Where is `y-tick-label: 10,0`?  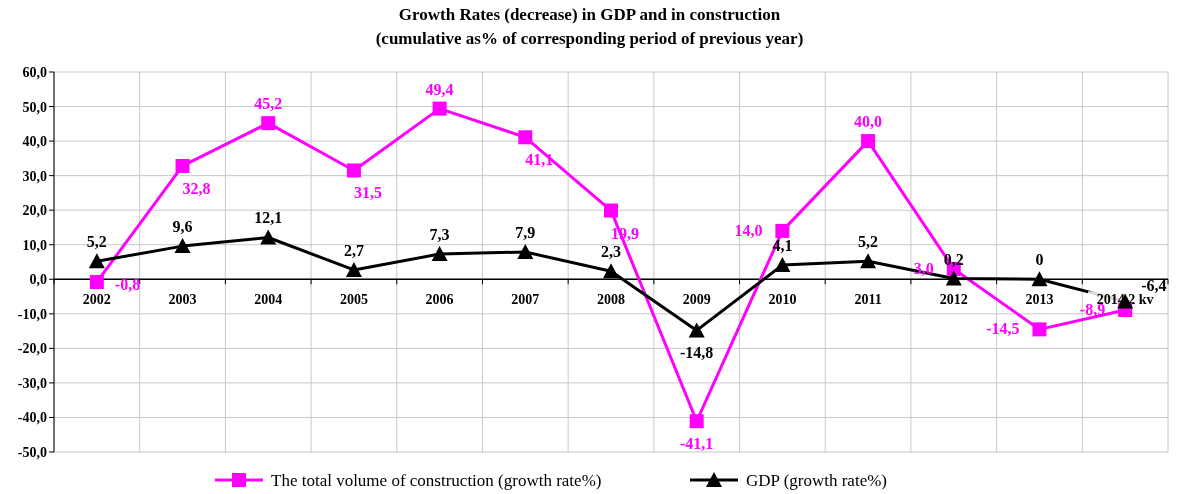 y-tick-label: 10,0 is located at coordinates (34, 245).